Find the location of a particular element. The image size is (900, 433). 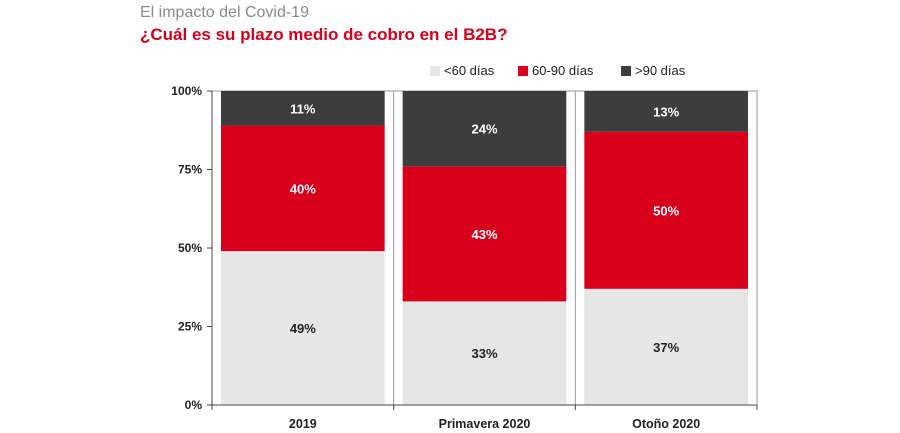

data-label: 11% is located at coordinates (303, 108).